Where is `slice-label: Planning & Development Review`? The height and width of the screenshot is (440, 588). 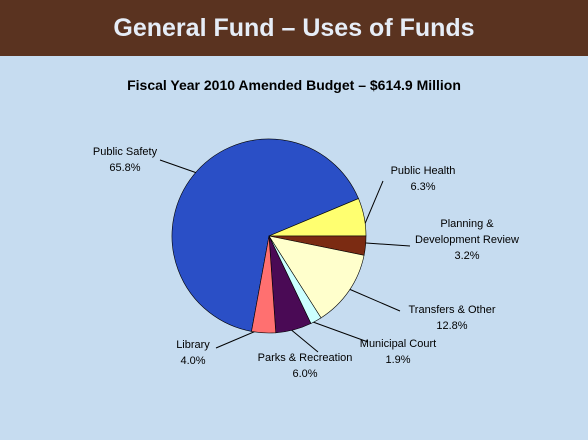 slice-label: Planning & Development Review is located at coordinates (467, 232).